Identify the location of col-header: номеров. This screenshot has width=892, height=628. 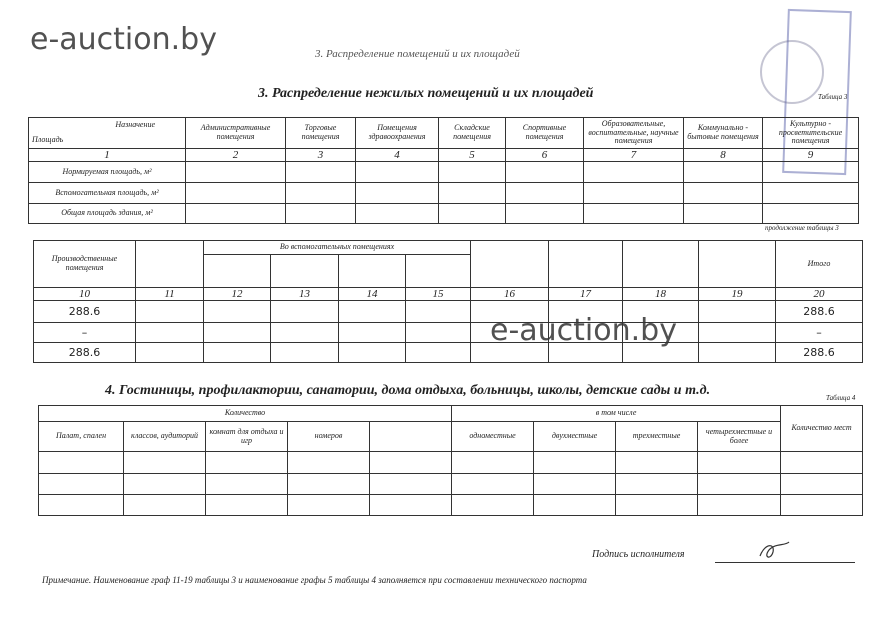
(328, 436).